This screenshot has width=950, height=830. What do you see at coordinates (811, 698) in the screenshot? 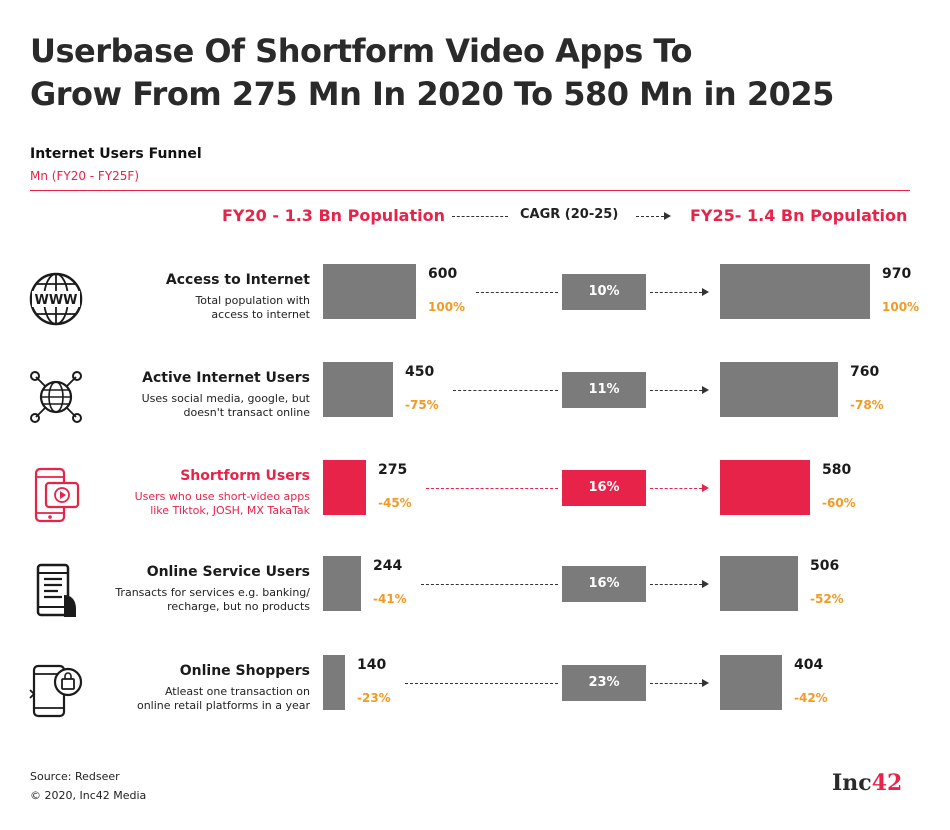
I see `fy25-percent-label: -42%` at bounding box center [811, 698].